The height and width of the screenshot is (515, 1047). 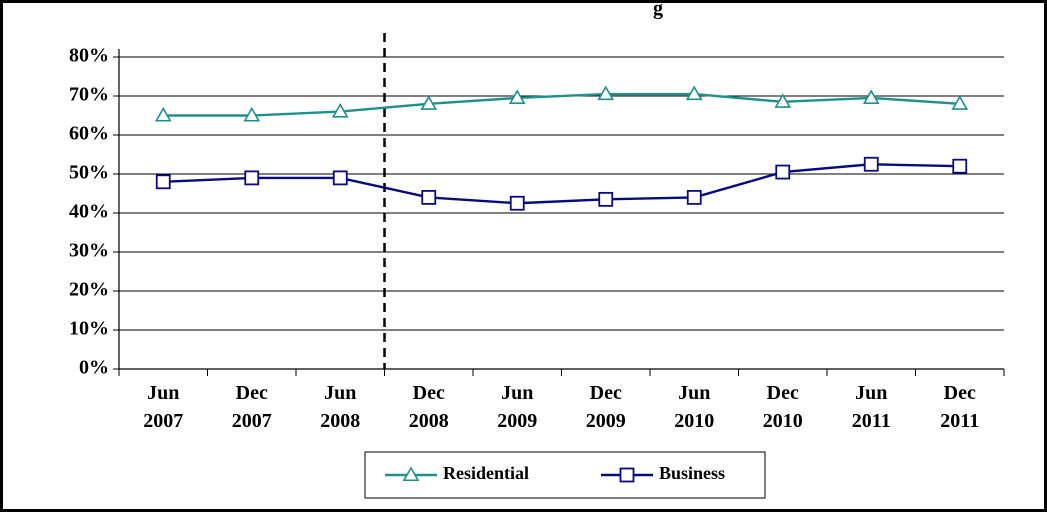 I want to click on y-tick-label: 20%, so click(x=89, y=290).